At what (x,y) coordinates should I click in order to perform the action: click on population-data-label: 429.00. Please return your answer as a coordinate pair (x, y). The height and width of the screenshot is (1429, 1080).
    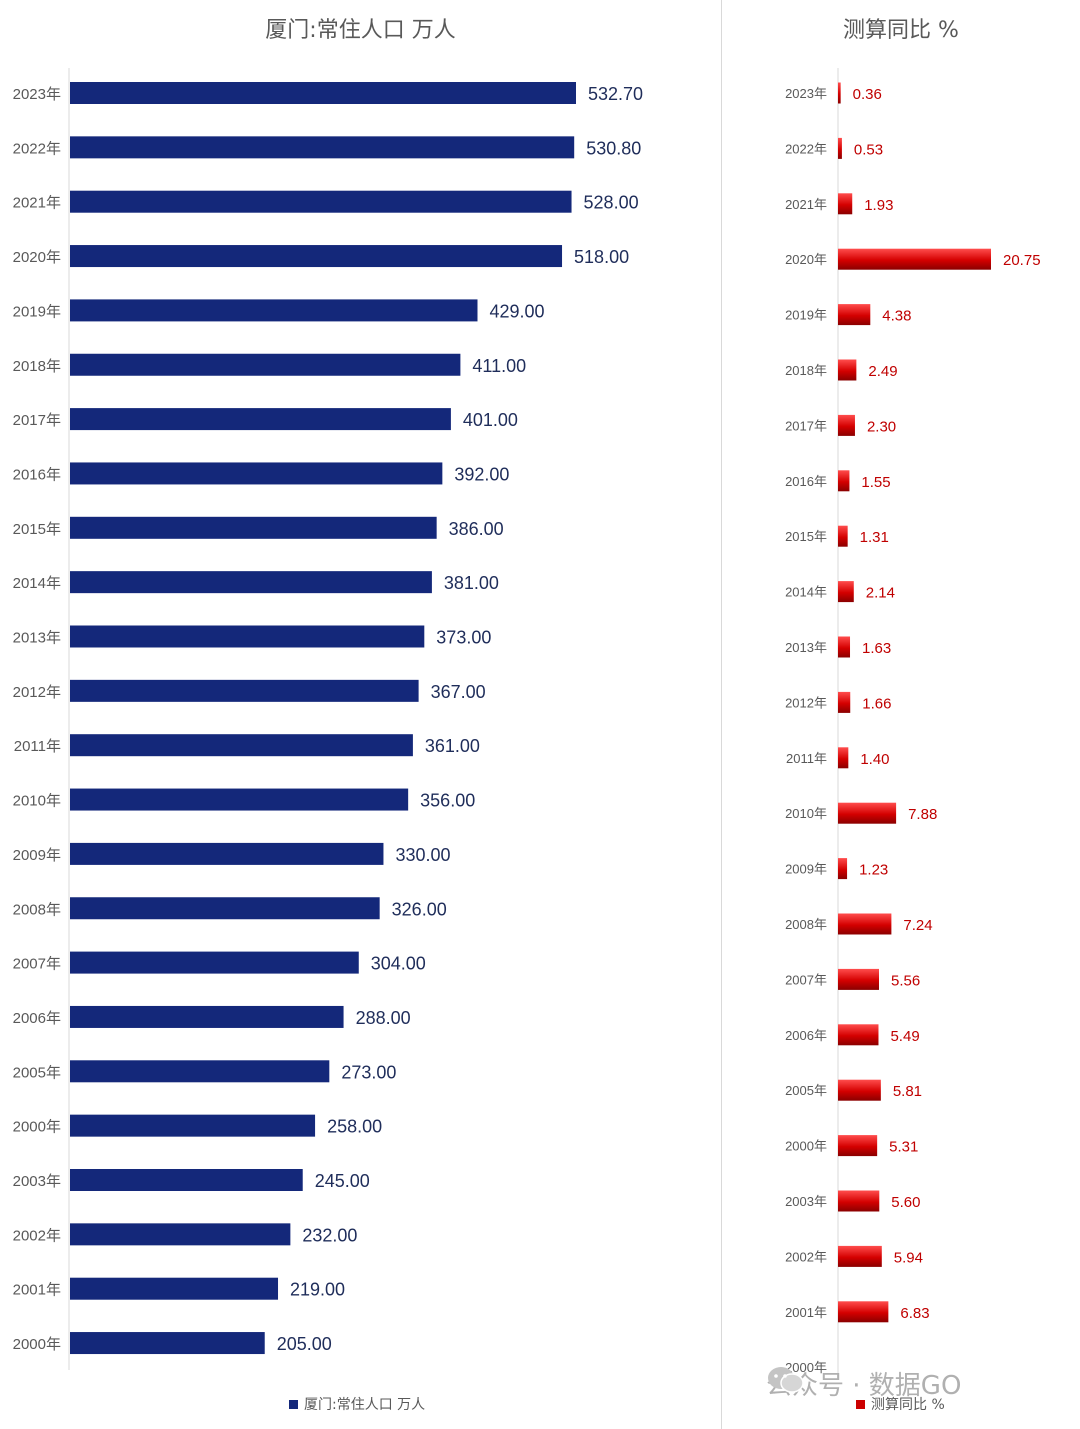
    Looking at the image, I should click on (516, 311).